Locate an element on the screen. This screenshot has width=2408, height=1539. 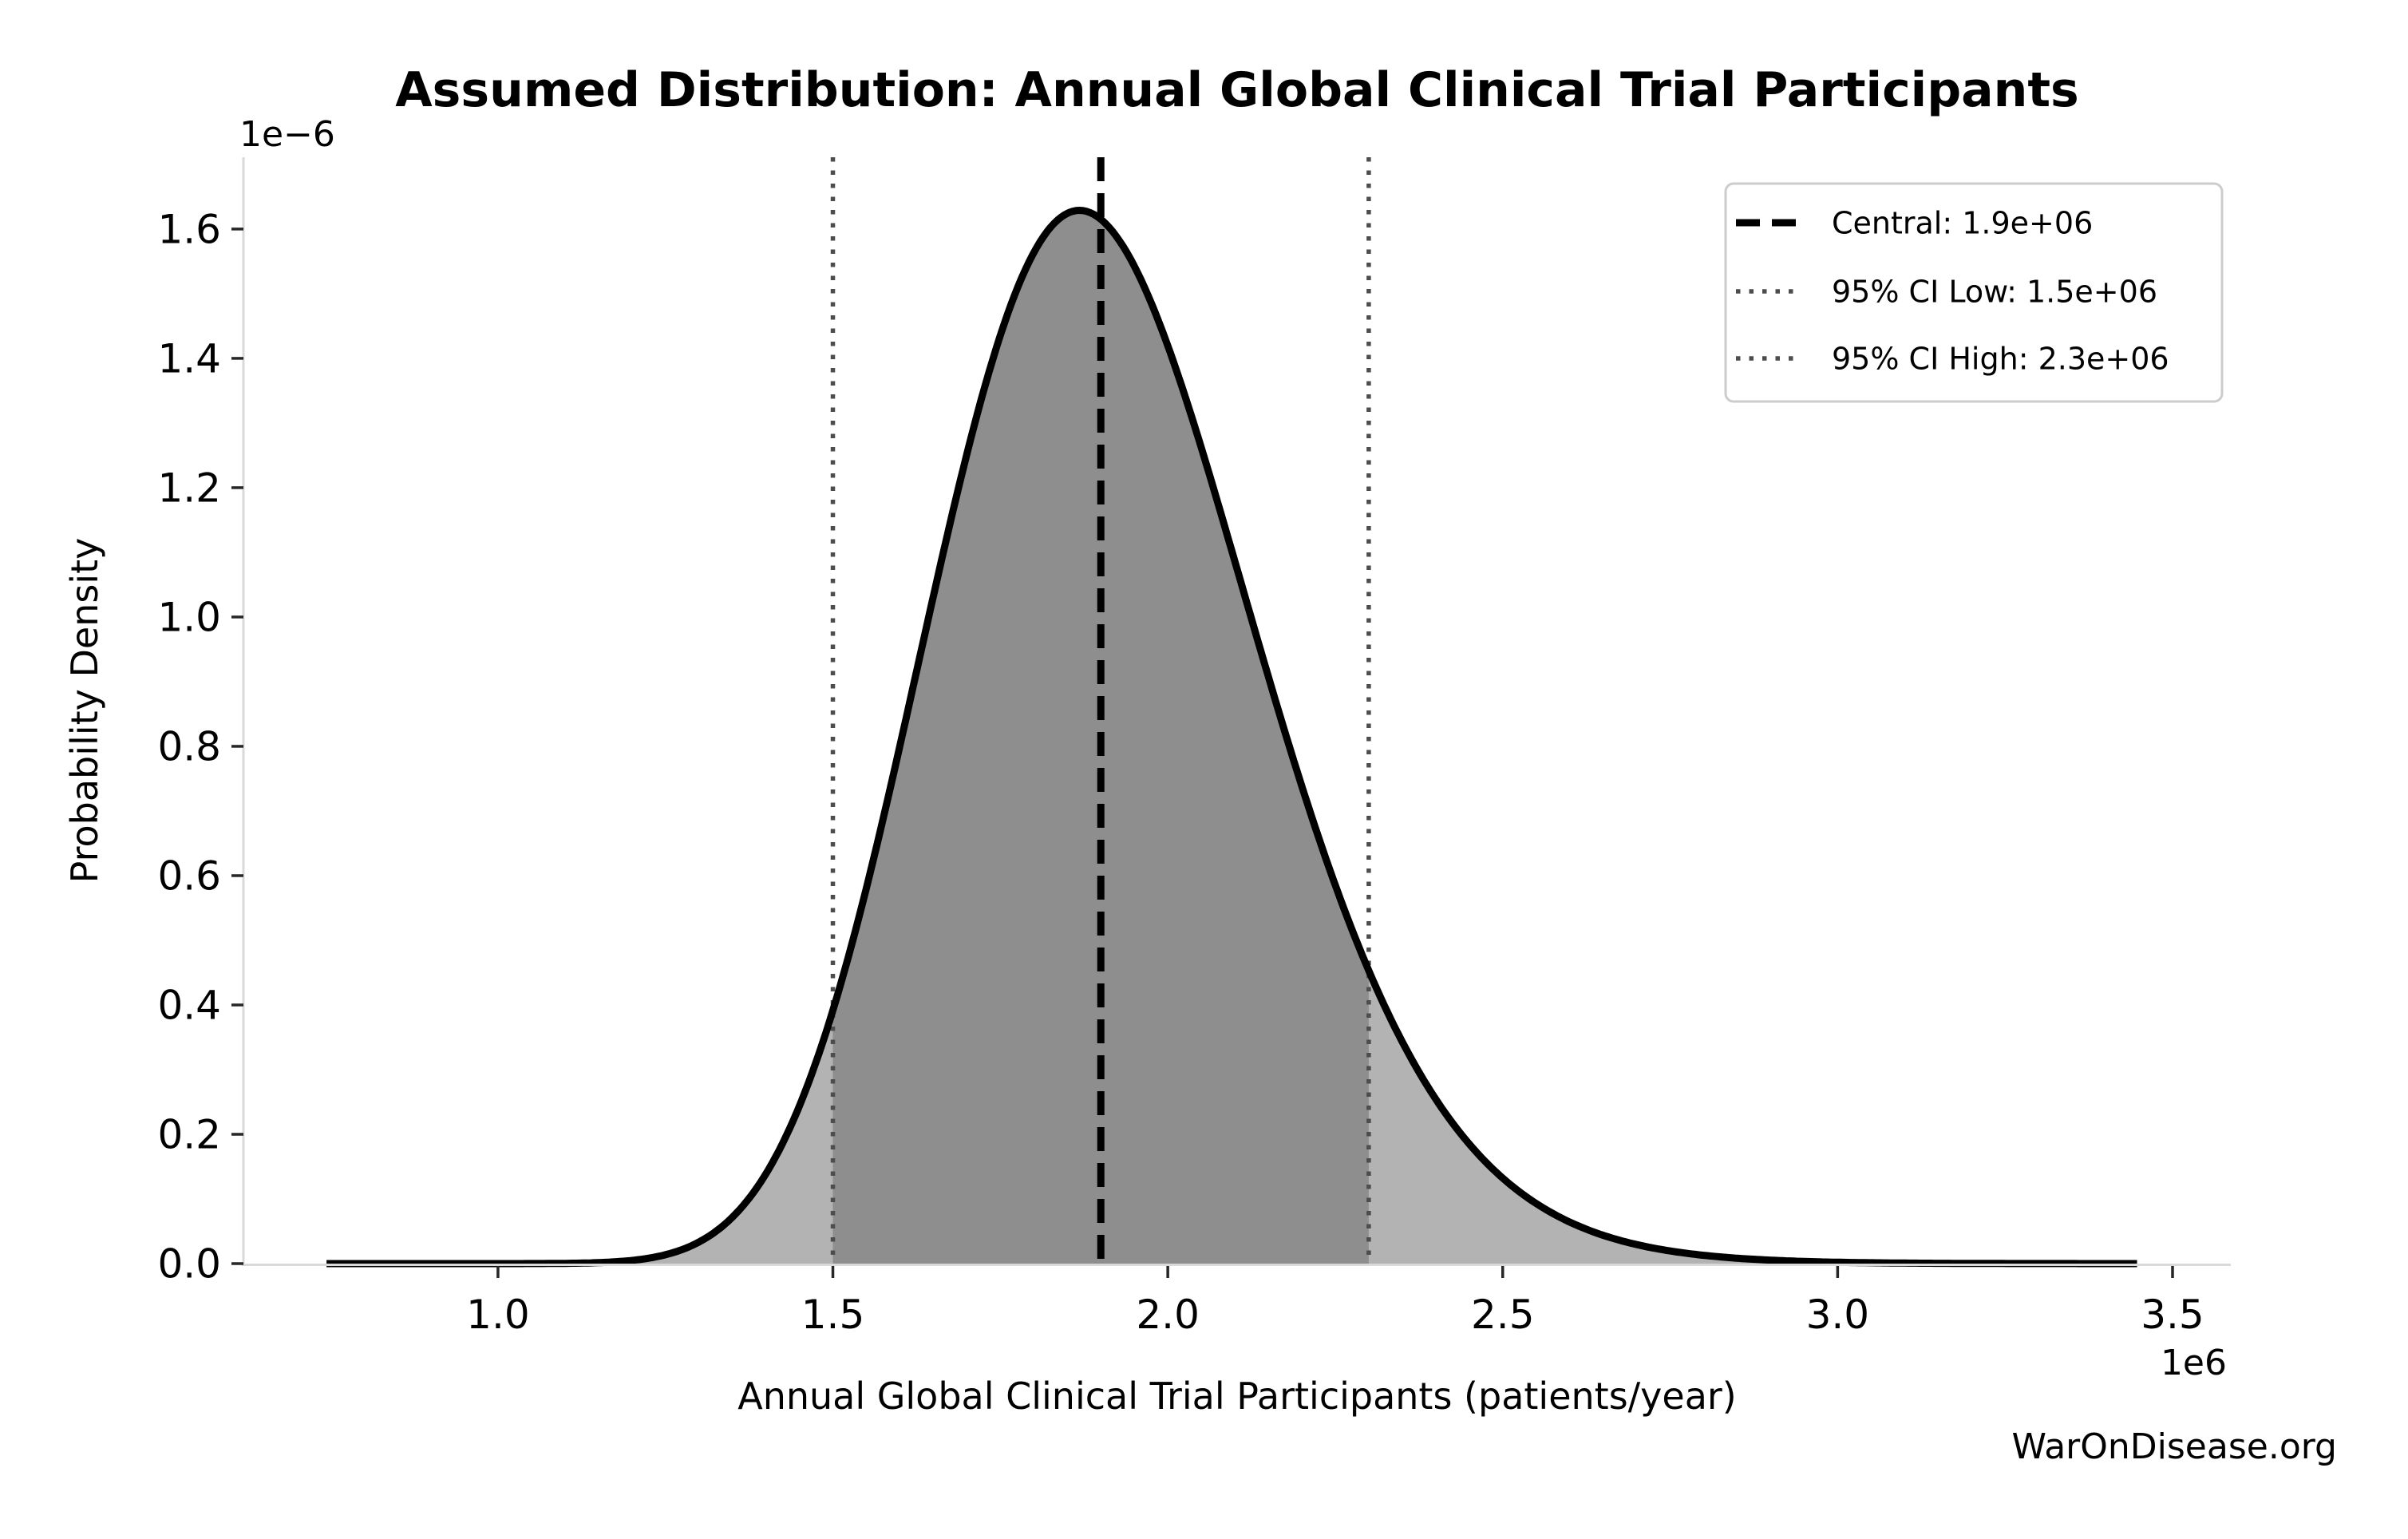
x-tick-label: 2.5 is located at coordinates (1503, 1315).